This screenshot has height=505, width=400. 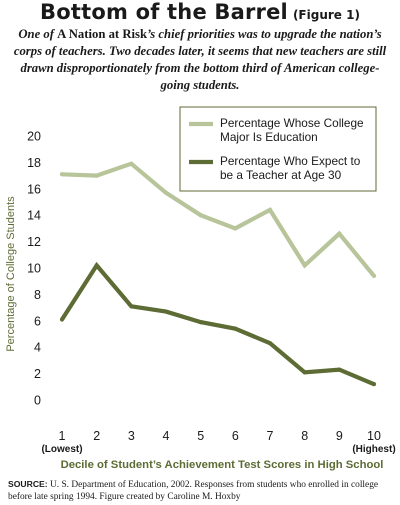 I want to click on y-tick-label: 4, so click(x=37, y=348).